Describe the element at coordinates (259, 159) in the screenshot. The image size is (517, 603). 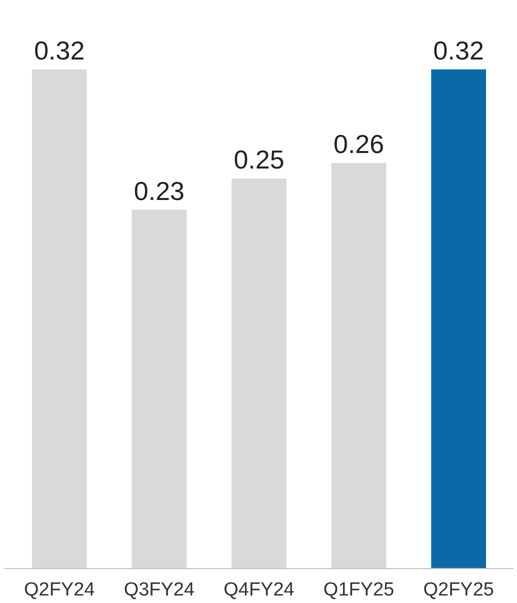
I see `data-label: 0.25` at that location.